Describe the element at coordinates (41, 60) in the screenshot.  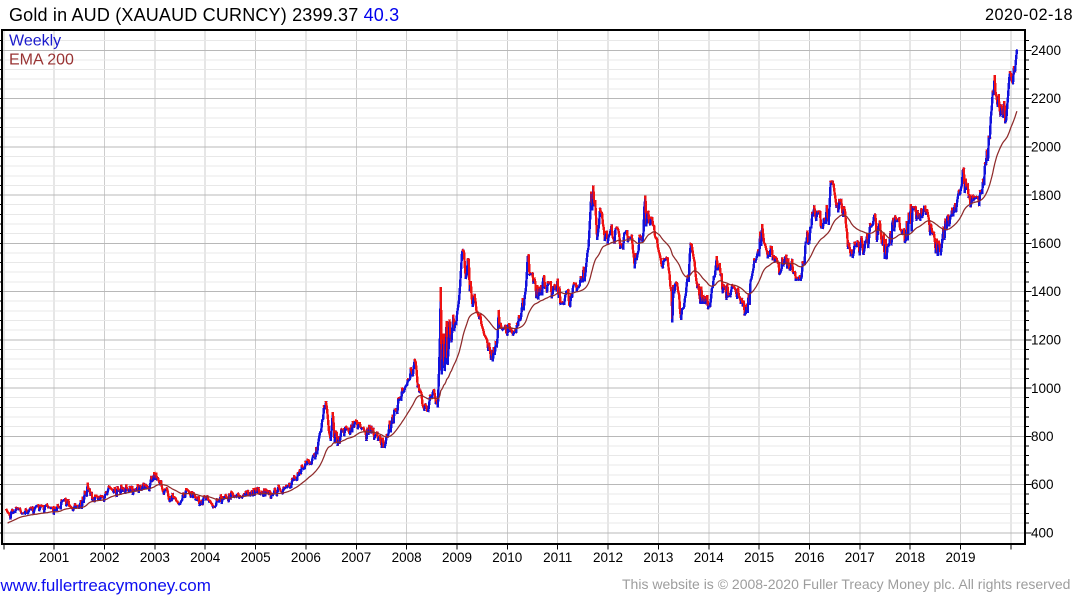
I see `svg-text: EMA 200` at that location.